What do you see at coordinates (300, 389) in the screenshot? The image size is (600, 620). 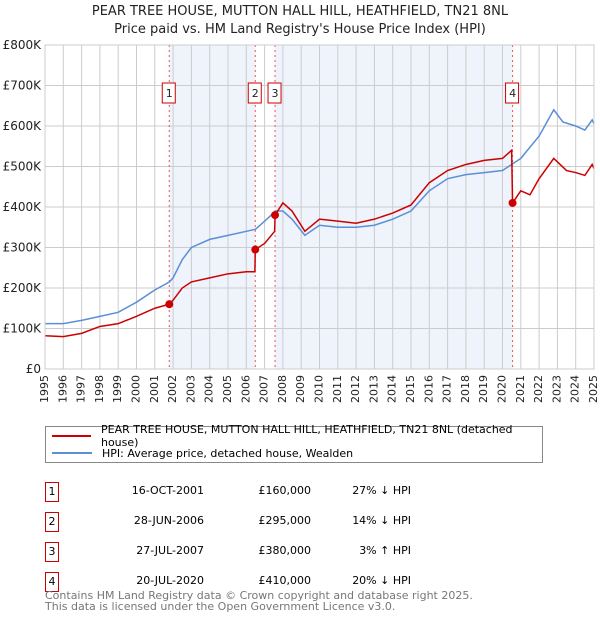 I see `x-tick-label: 2009` at bounding box center [300, 389].